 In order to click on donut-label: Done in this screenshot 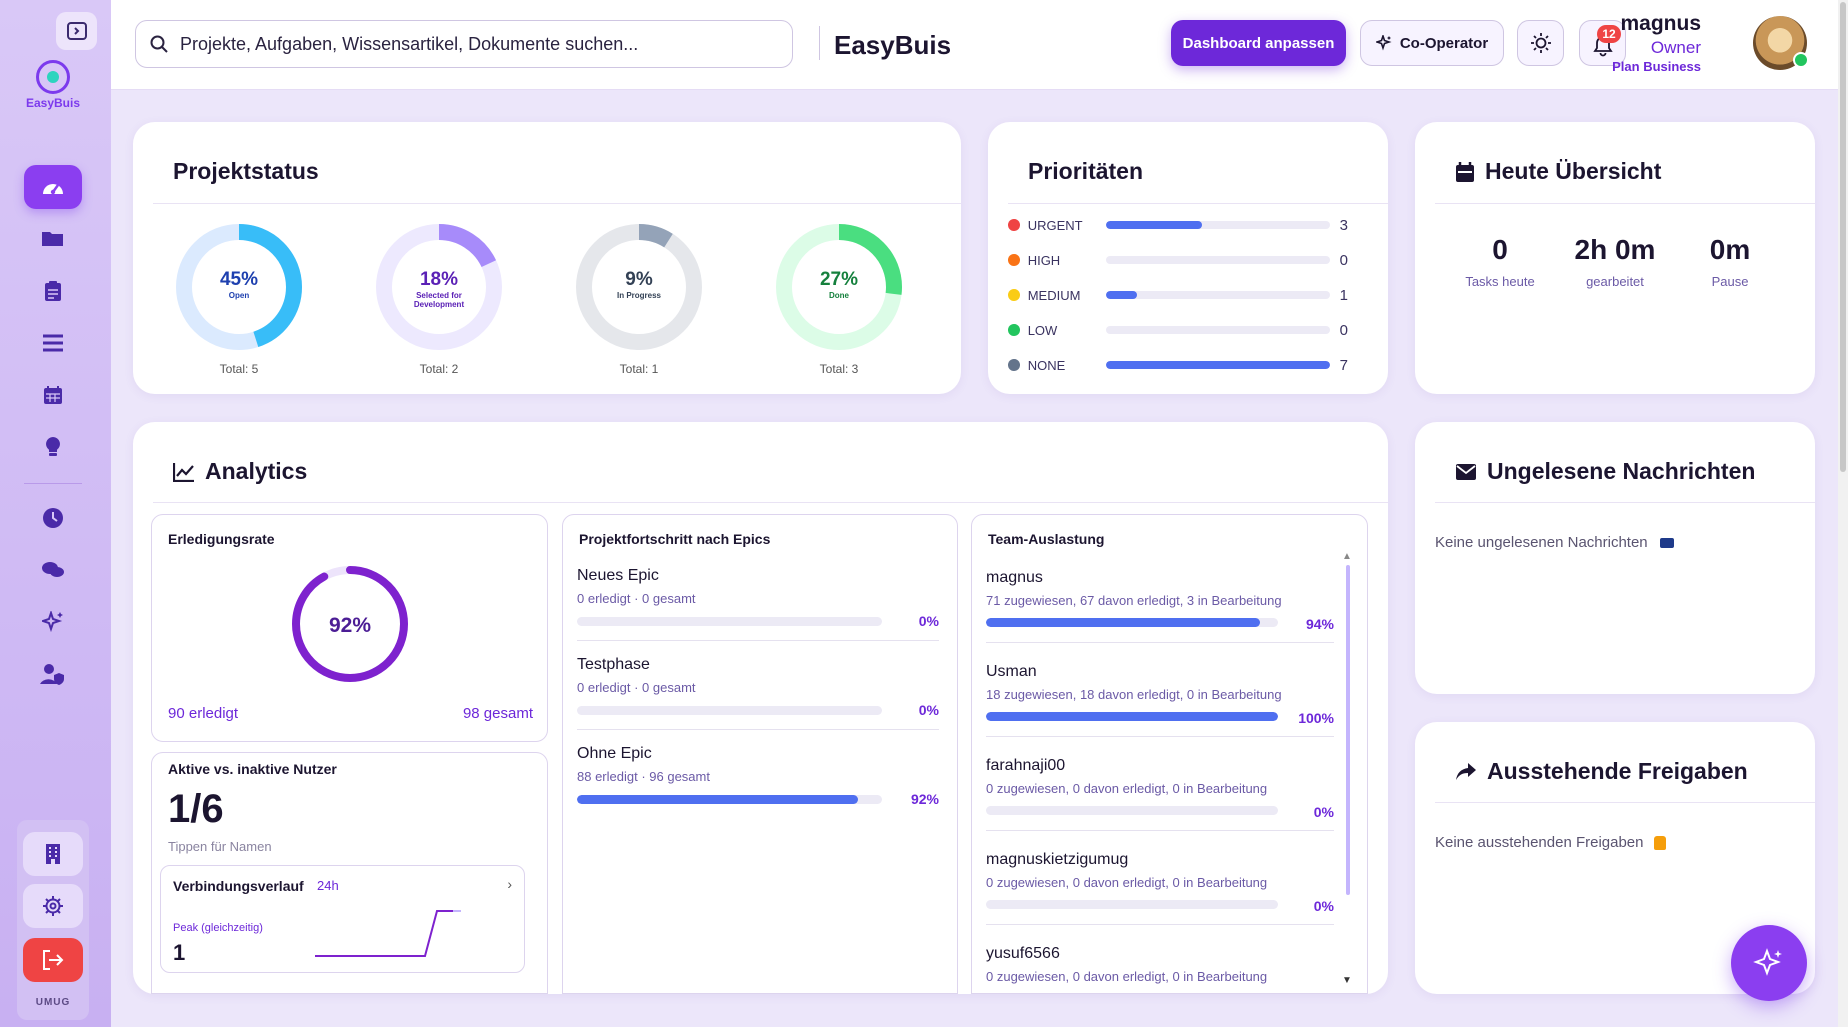, I will do `click(839, 295)`.